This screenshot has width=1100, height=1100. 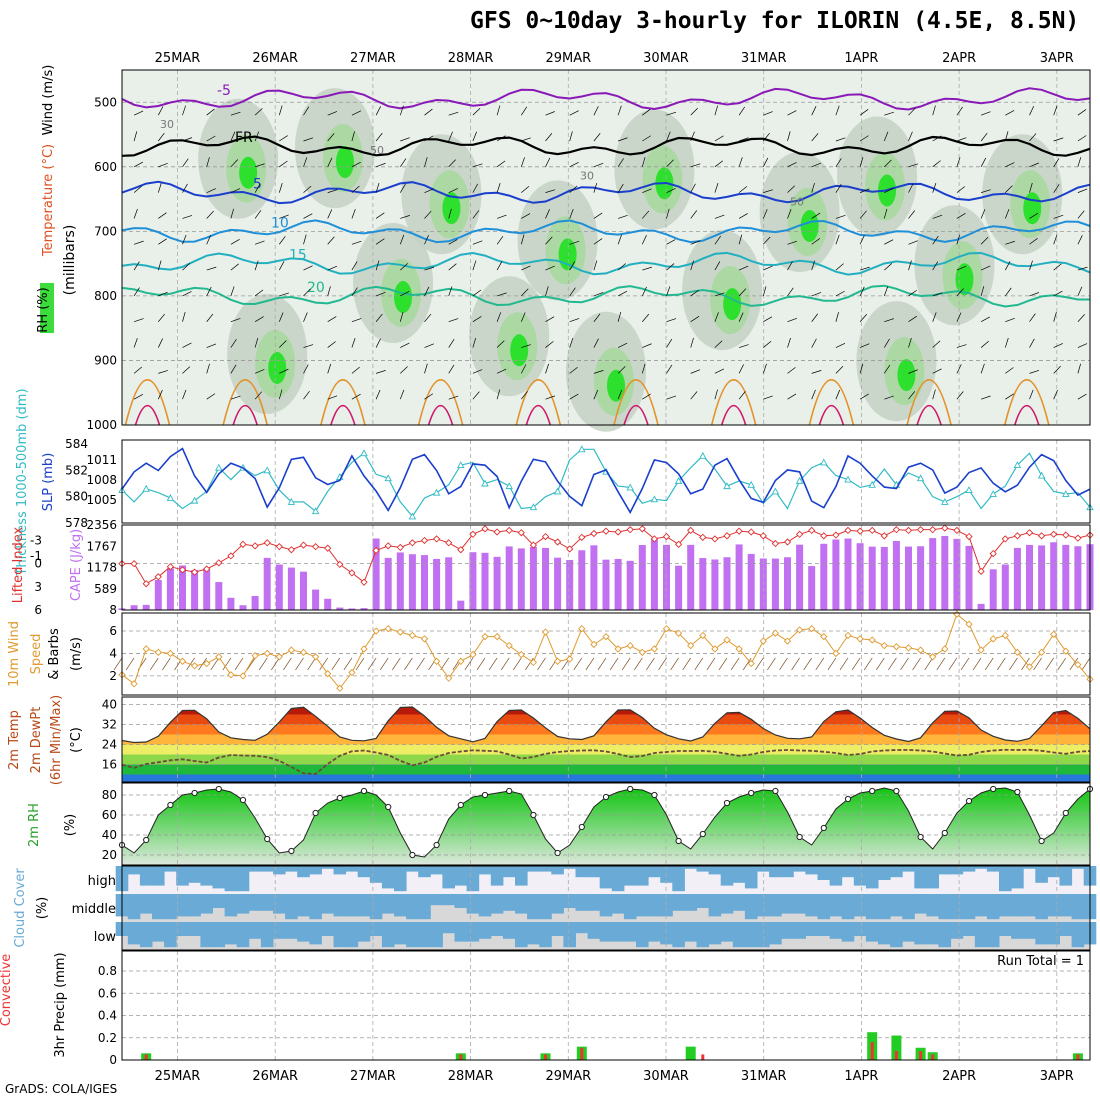 What do you see at coordinates (94, 909) in the screenshot?
I see `cloud-level-label: middle` at bounding box center [94, 909].